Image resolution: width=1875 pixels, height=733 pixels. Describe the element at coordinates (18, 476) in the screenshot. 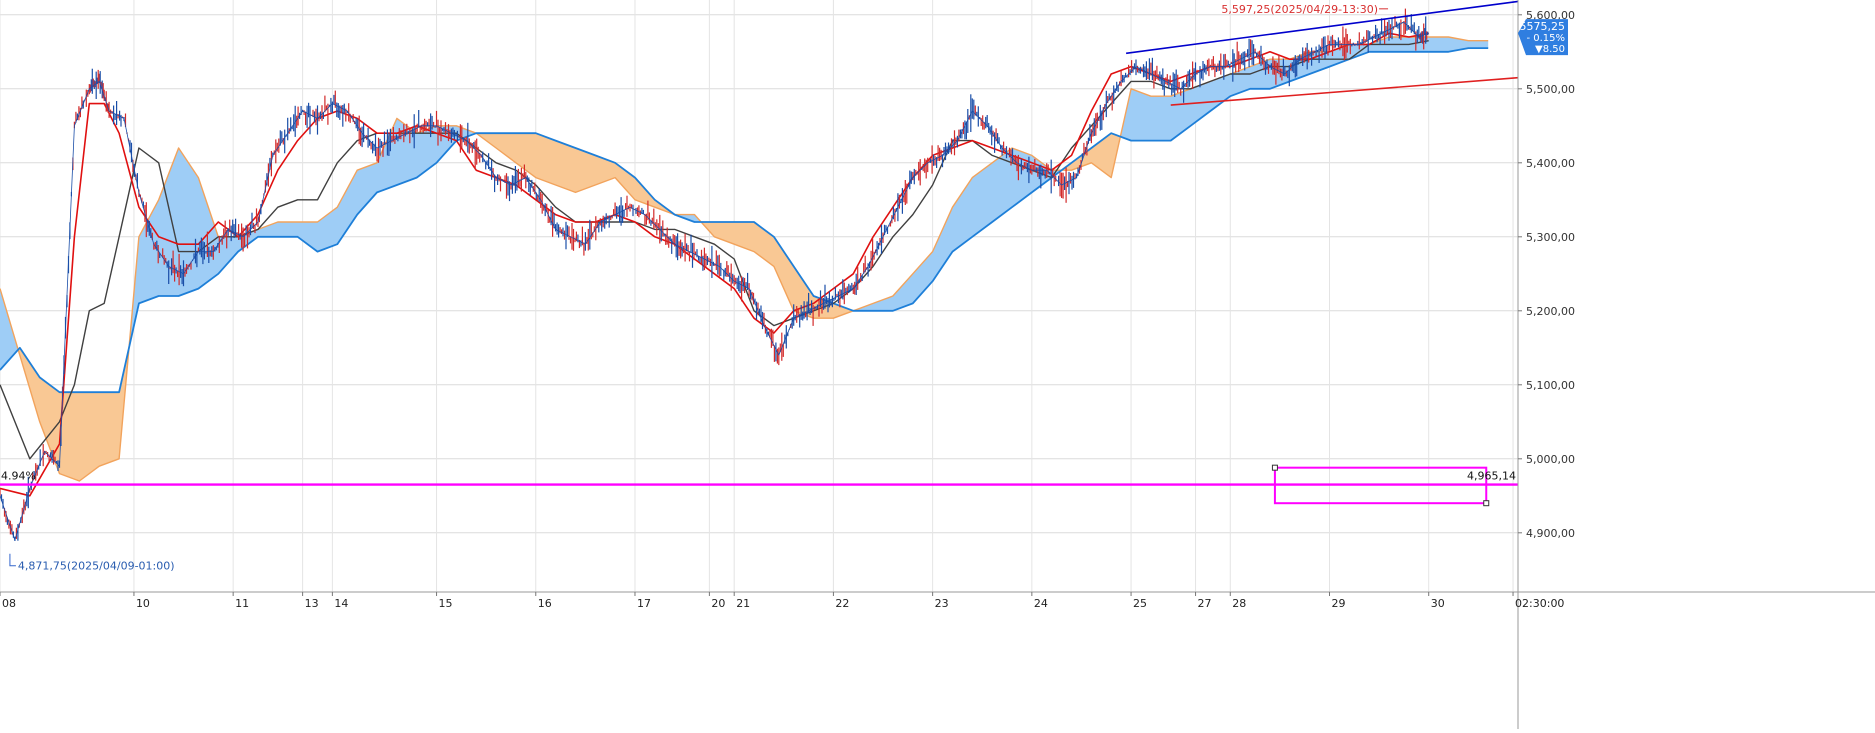

I see `hline-left-label: 4.94%` at that location.